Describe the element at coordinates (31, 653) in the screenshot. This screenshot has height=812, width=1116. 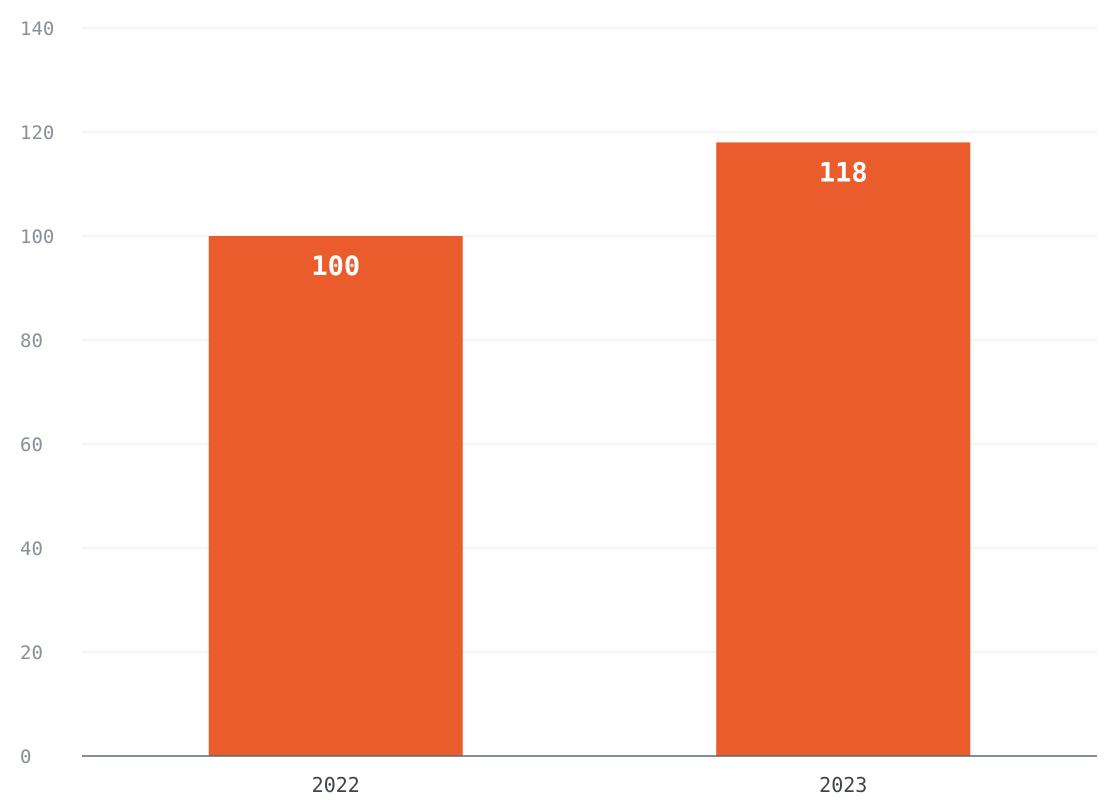
I see `y-tick-label: 20` at that location.